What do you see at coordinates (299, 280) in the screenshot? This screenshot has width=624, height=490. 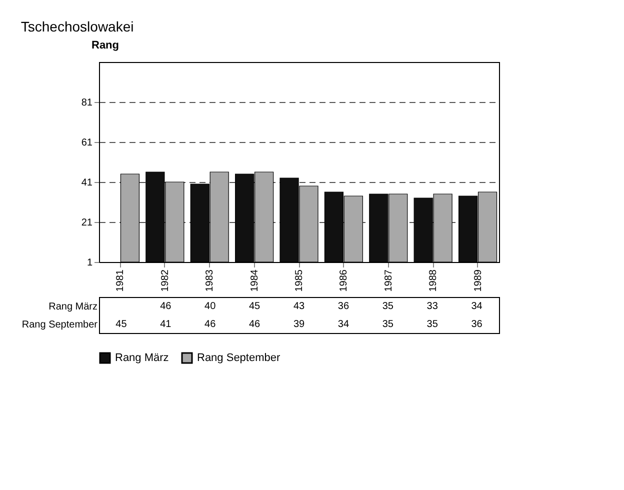 I see `x-tick-label: 1985` at bounding box center [299, 280].